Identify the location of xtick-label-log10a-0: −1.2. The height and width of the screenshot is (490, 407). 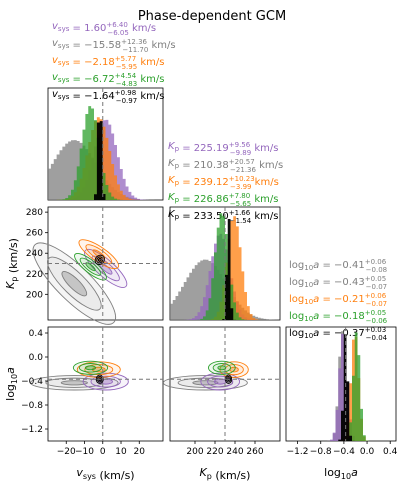
(298, 452).